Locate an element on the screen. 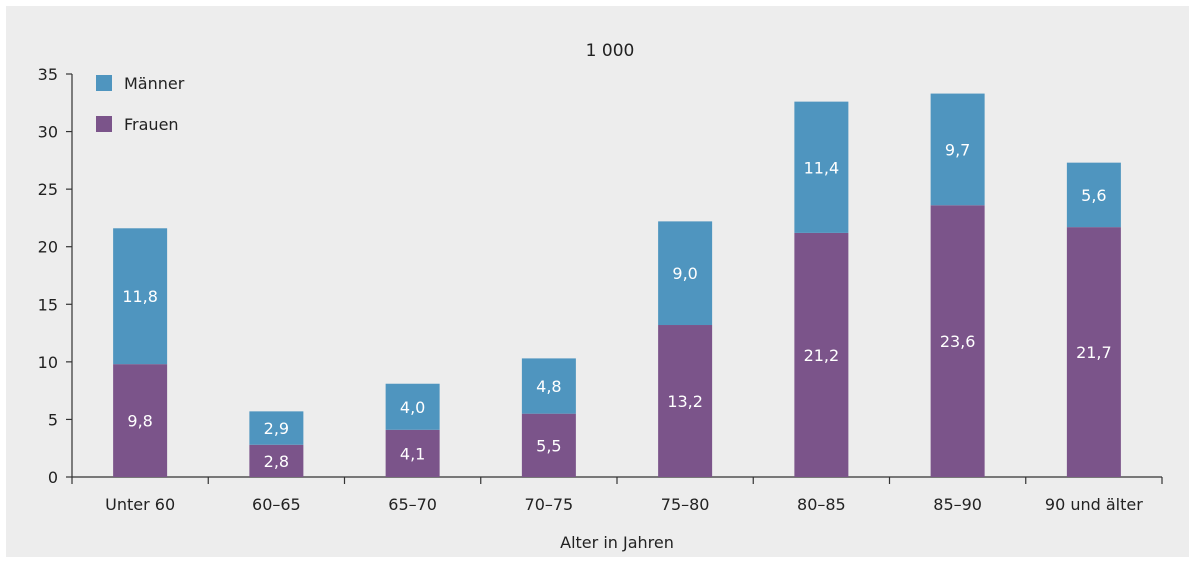 The image size is (1195, 563). bar-value-label: 2,8 is located at coordinates (276, 461).